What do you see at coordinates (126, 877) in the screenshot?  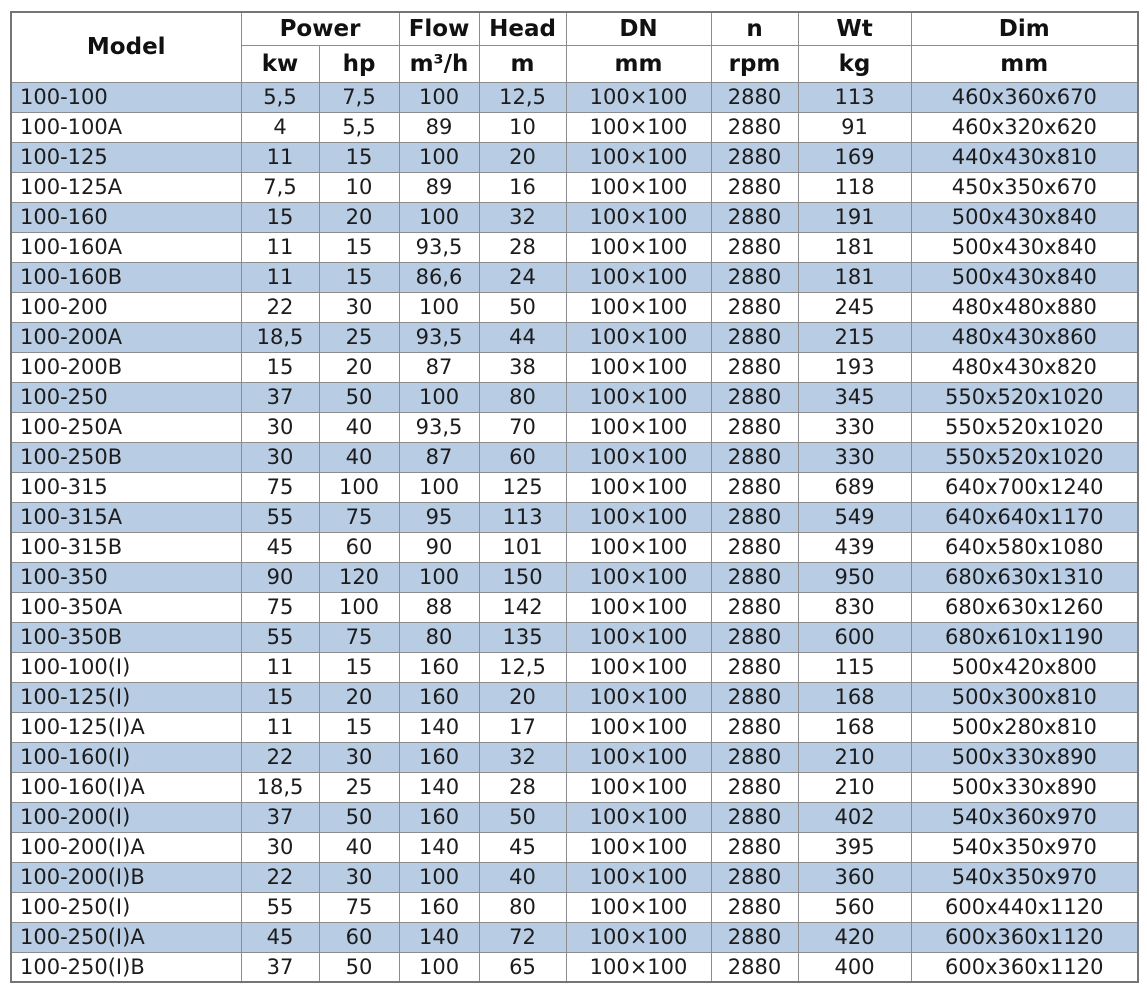 I see `cell-model: 100-200(I)B` at bounding box center [126, 877].